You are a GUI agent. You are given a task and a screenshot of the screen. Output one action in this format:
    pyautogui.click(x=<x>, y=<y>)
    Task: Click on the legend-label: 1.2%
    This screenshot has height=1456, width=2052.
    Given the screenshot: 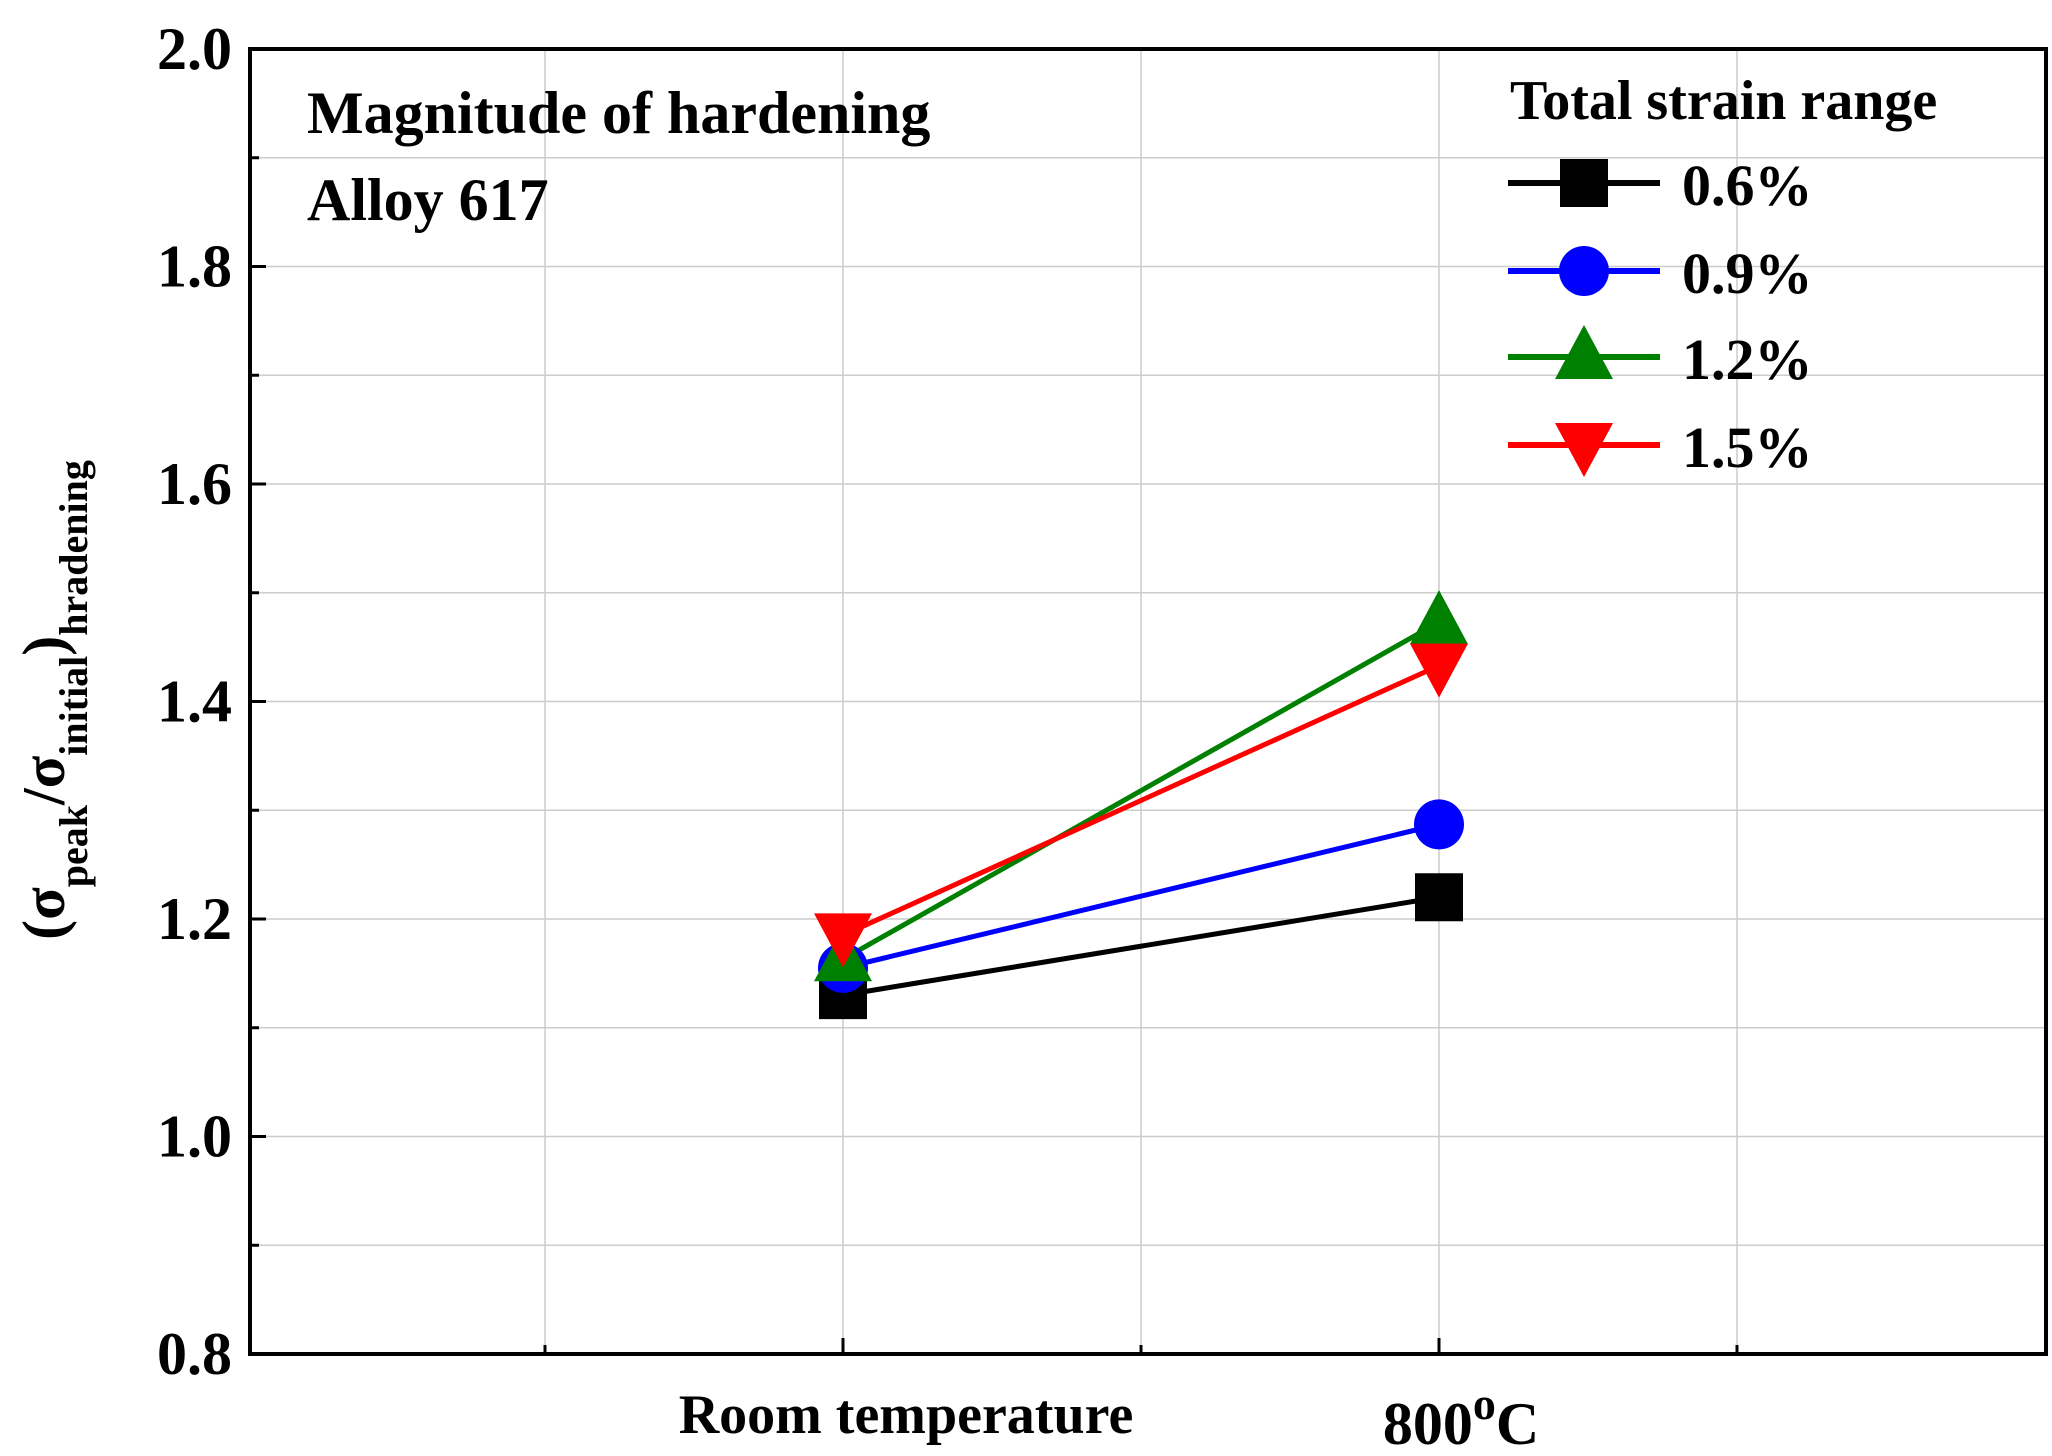 What is the action you would take?
    pyautogui.click(x=1747, y=359)
    